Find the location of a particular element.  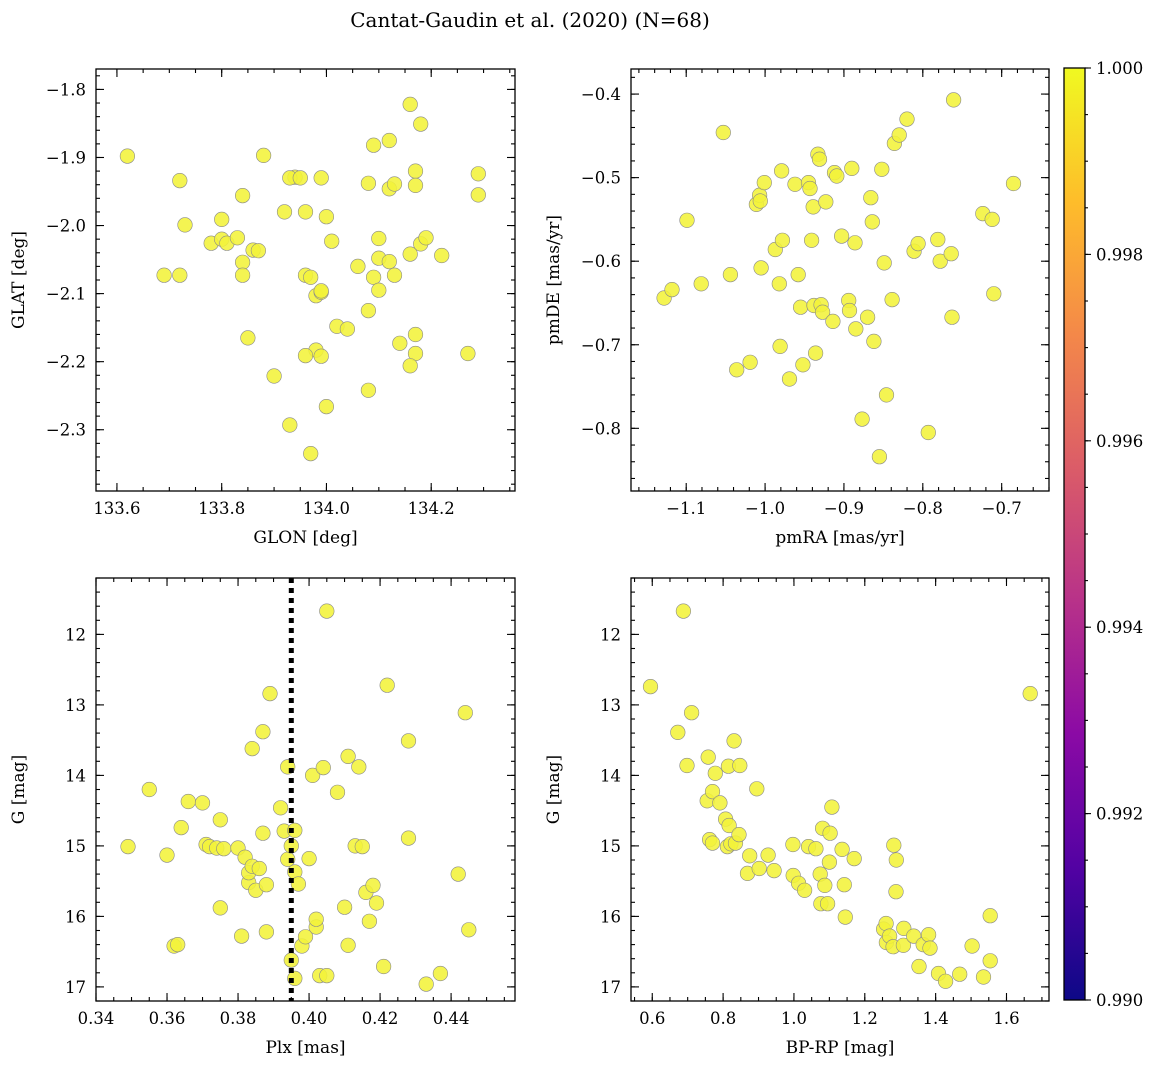

x-tick-label: −0.9 is located at coordinates (844, 508).